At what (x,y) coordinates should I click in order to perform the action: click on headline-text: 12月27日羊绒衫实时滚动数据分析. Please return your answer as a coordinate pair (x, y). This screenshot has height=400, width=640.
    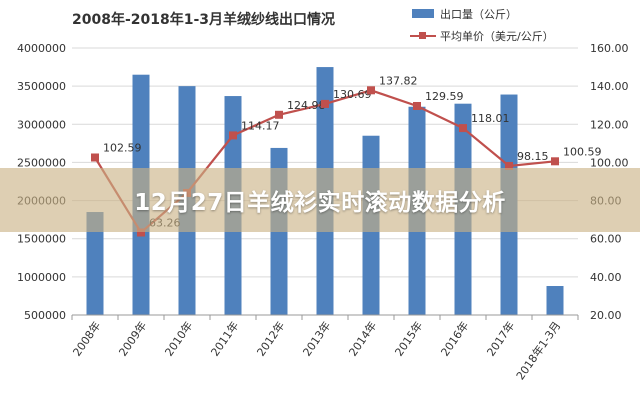
    Looking at the image, I should click on (320, 203).